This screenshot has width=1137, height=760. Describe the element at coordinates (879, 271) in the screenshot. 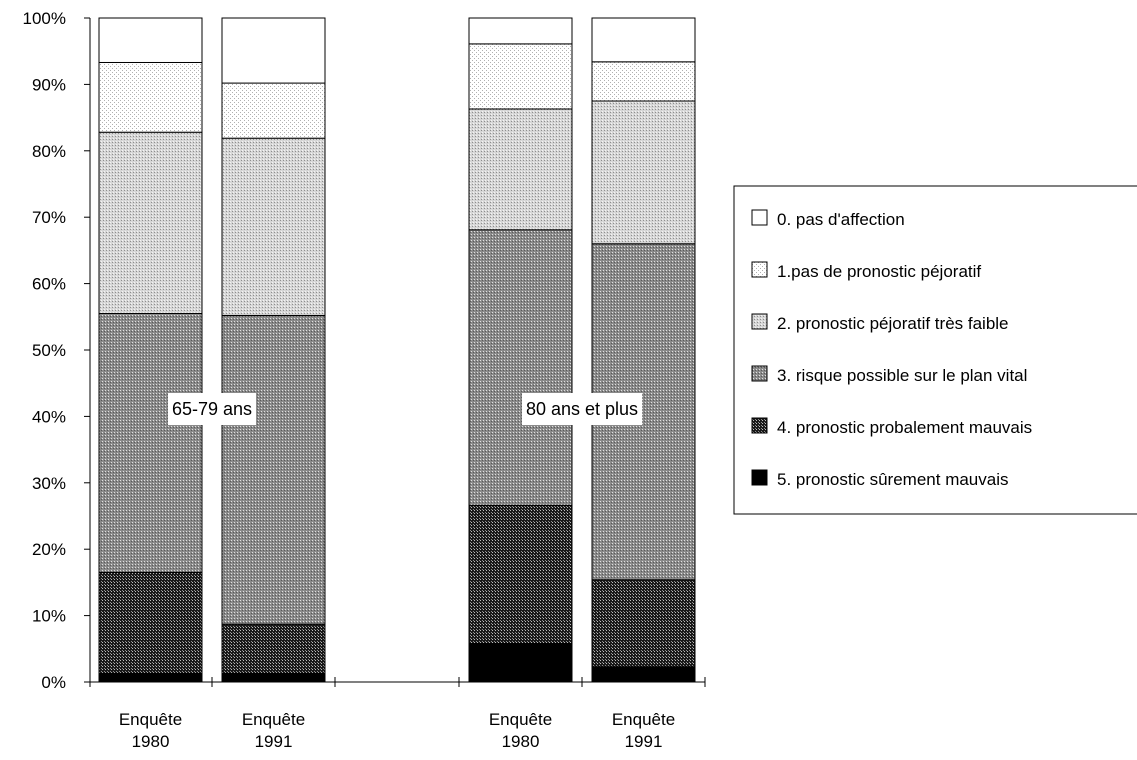

I see `legend-label: 1.pas de pronostic péjoratif` at that location.